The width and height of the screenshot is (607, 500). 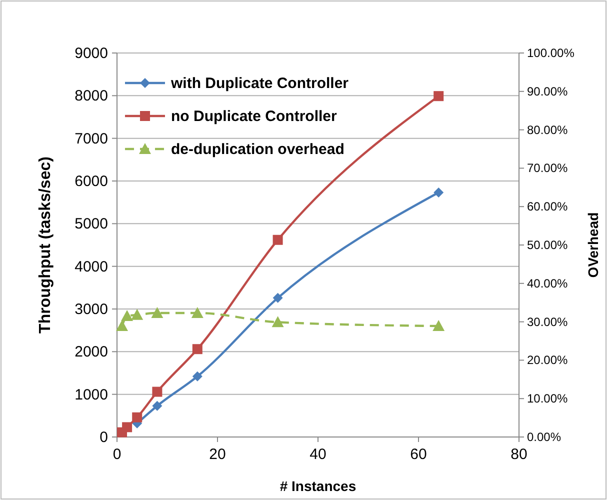 I want to click on x-tick-label: 40, so click(x=318, y=454).